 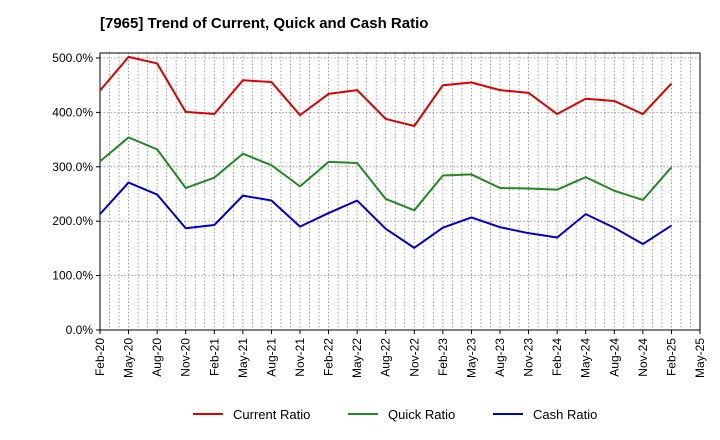 I want to click on x-tick-label: May-20, so click(x=129, y=358).